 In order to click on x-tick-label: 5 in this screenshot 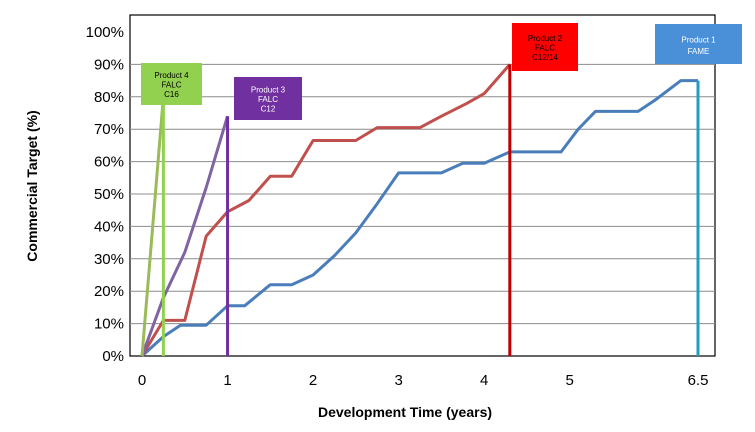, I will do `click(570, 380)`.